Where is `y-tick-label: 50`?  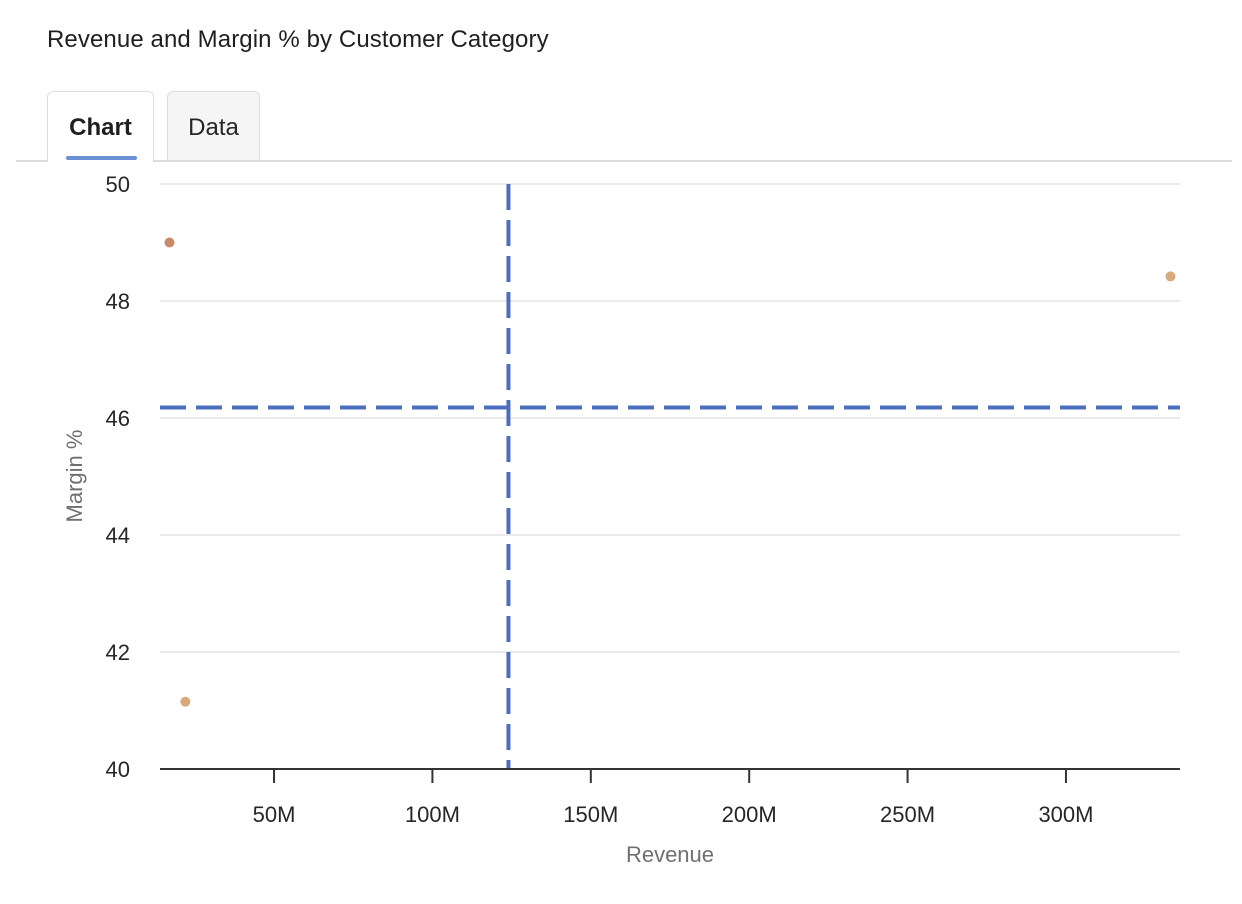
y-tick-label: 50 is located at coordinates (118, 184).